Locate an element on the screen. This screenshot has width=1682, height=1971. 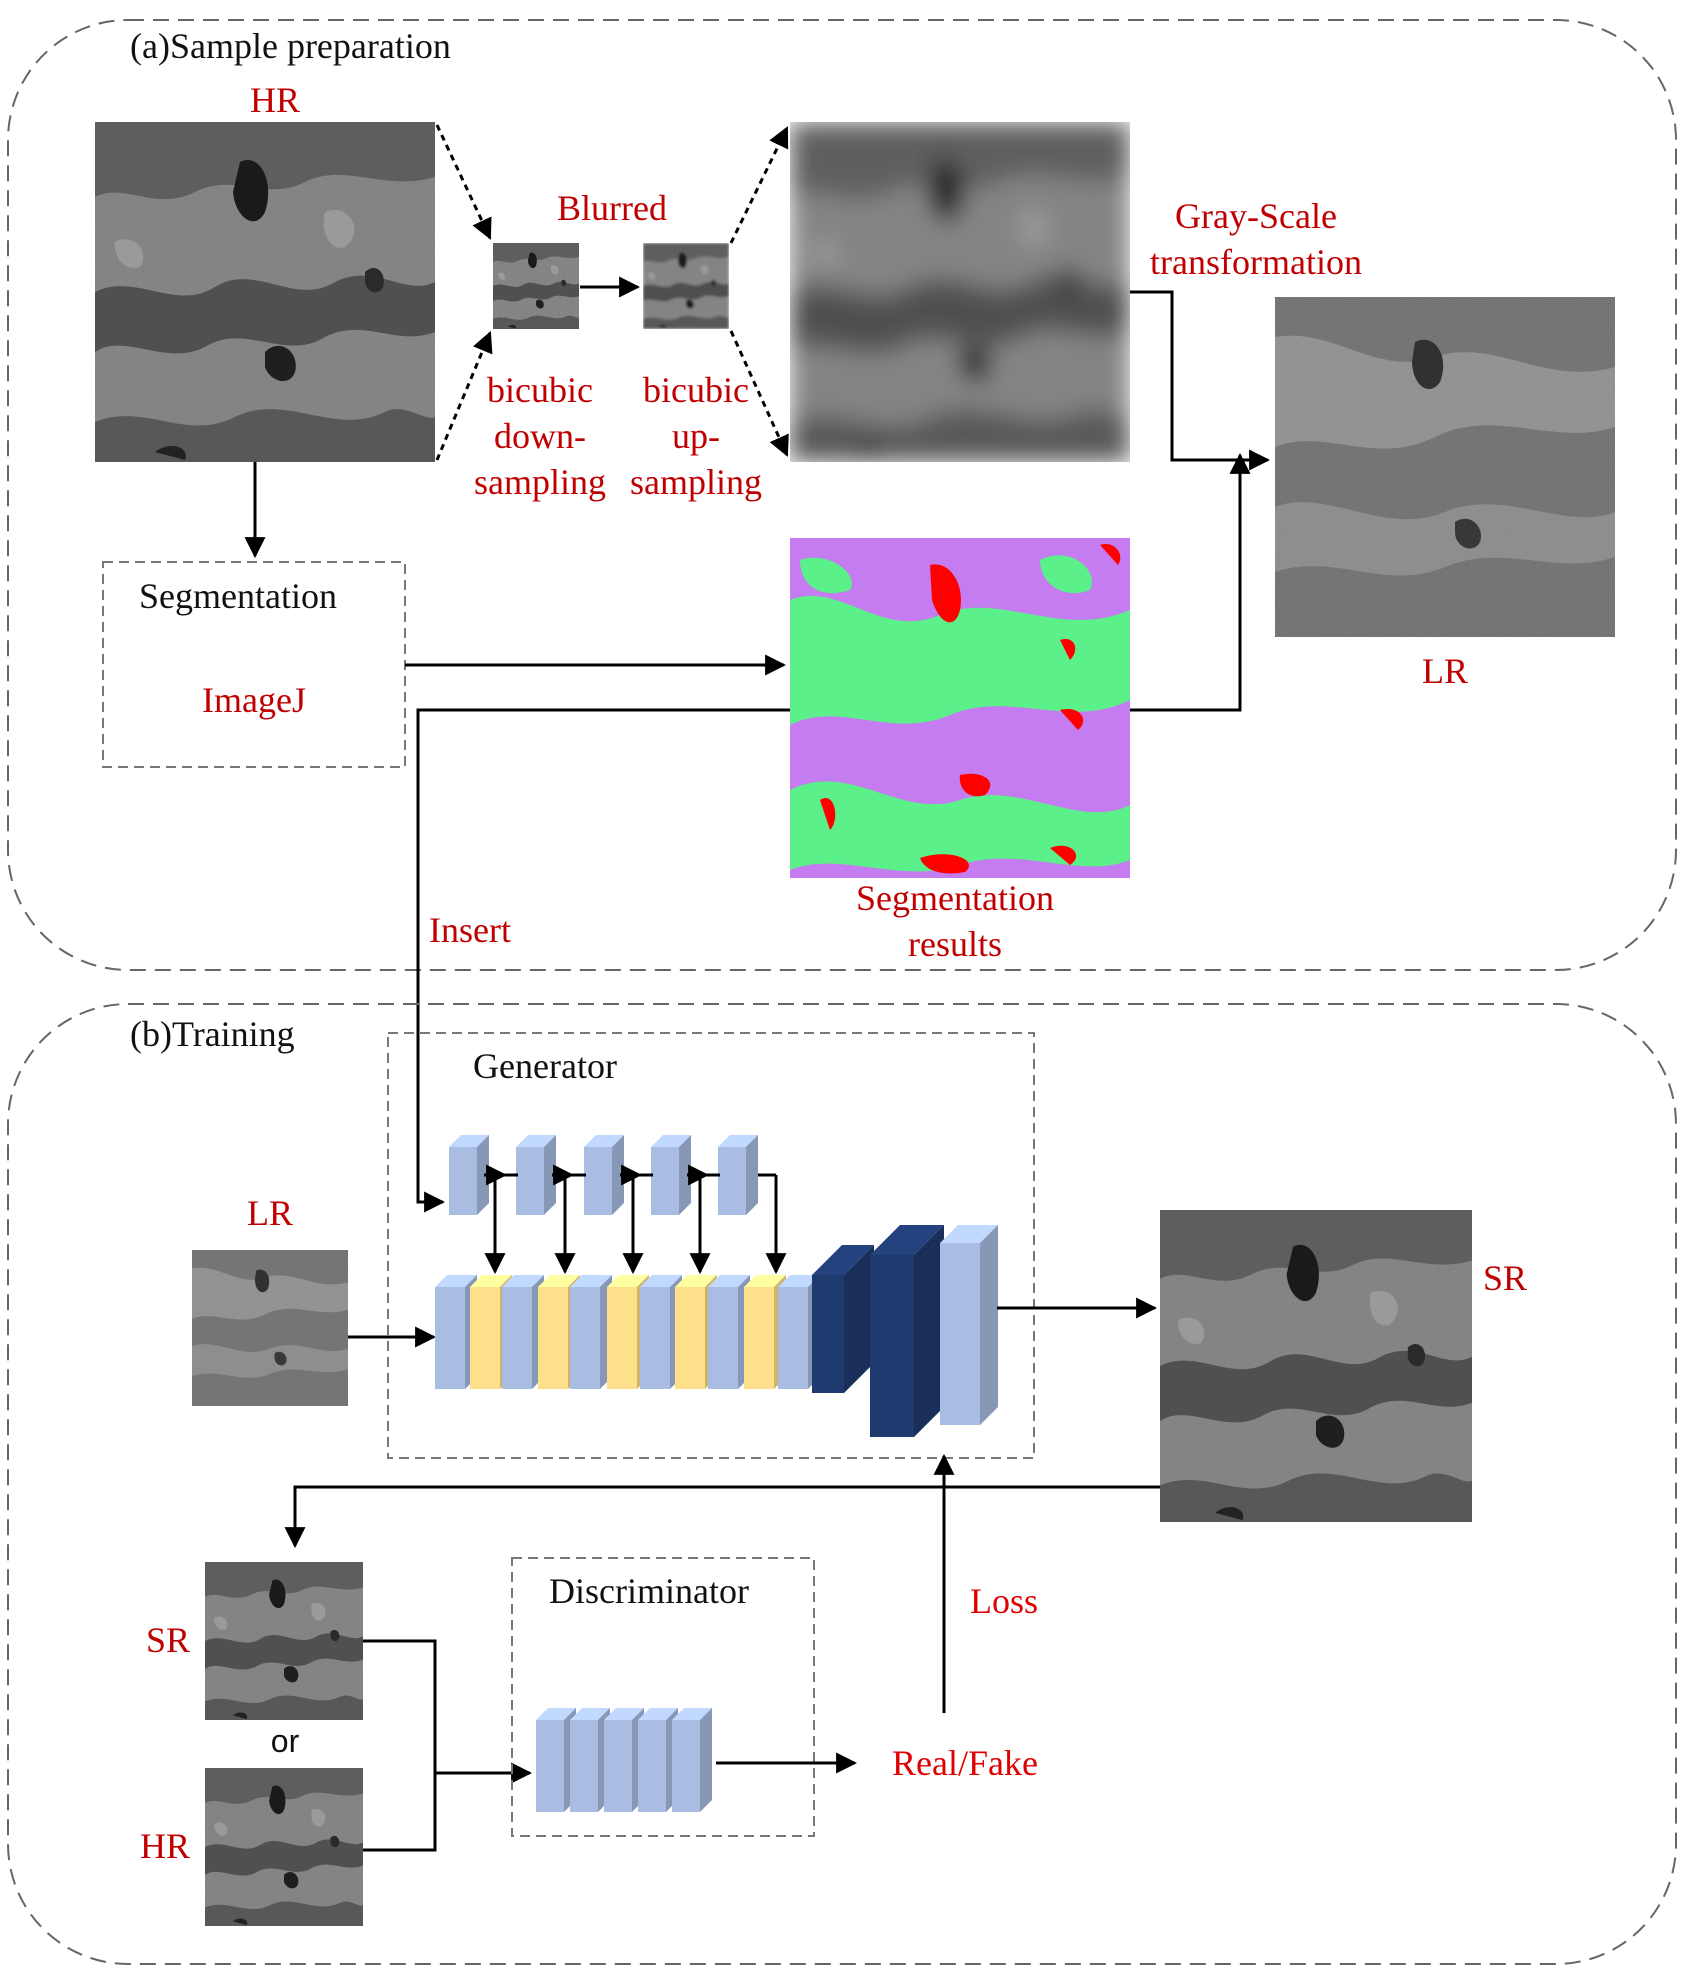
discriminator-network is located at coordinates (624, 1760).